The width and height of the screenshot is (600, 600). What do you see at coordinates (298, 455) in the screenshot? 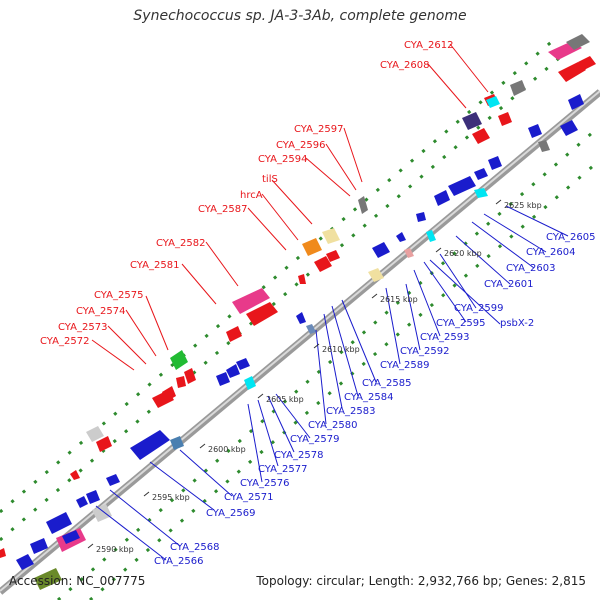
I see `gene-label: CYA_2578` at bounding box center [298, 455].